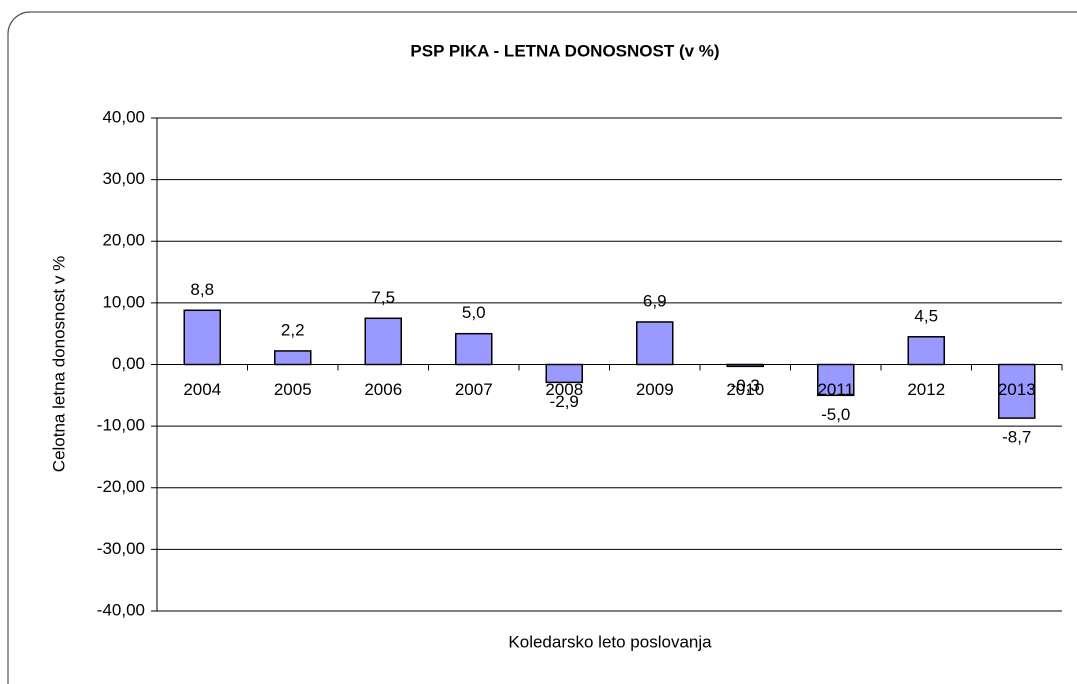 The image size is (1077, 684). I want to click on x-tick-label: 2005, so click(293, 389).